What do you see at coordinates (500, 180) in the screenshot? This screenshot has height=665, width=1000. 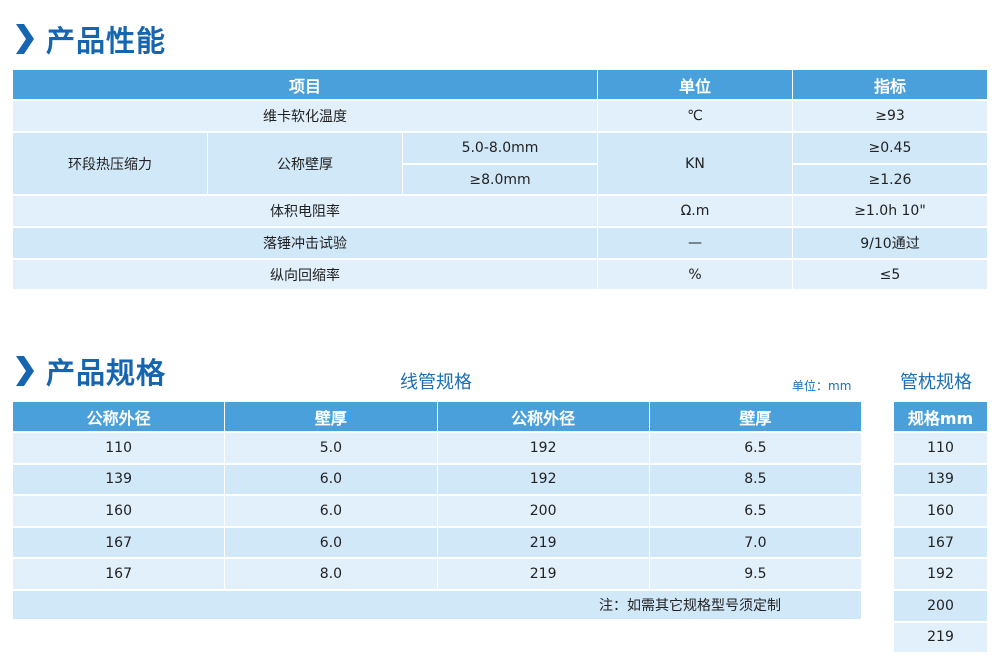 I see `table-cell-condition: ≥8.0mm` at bounding box center [500, 180].